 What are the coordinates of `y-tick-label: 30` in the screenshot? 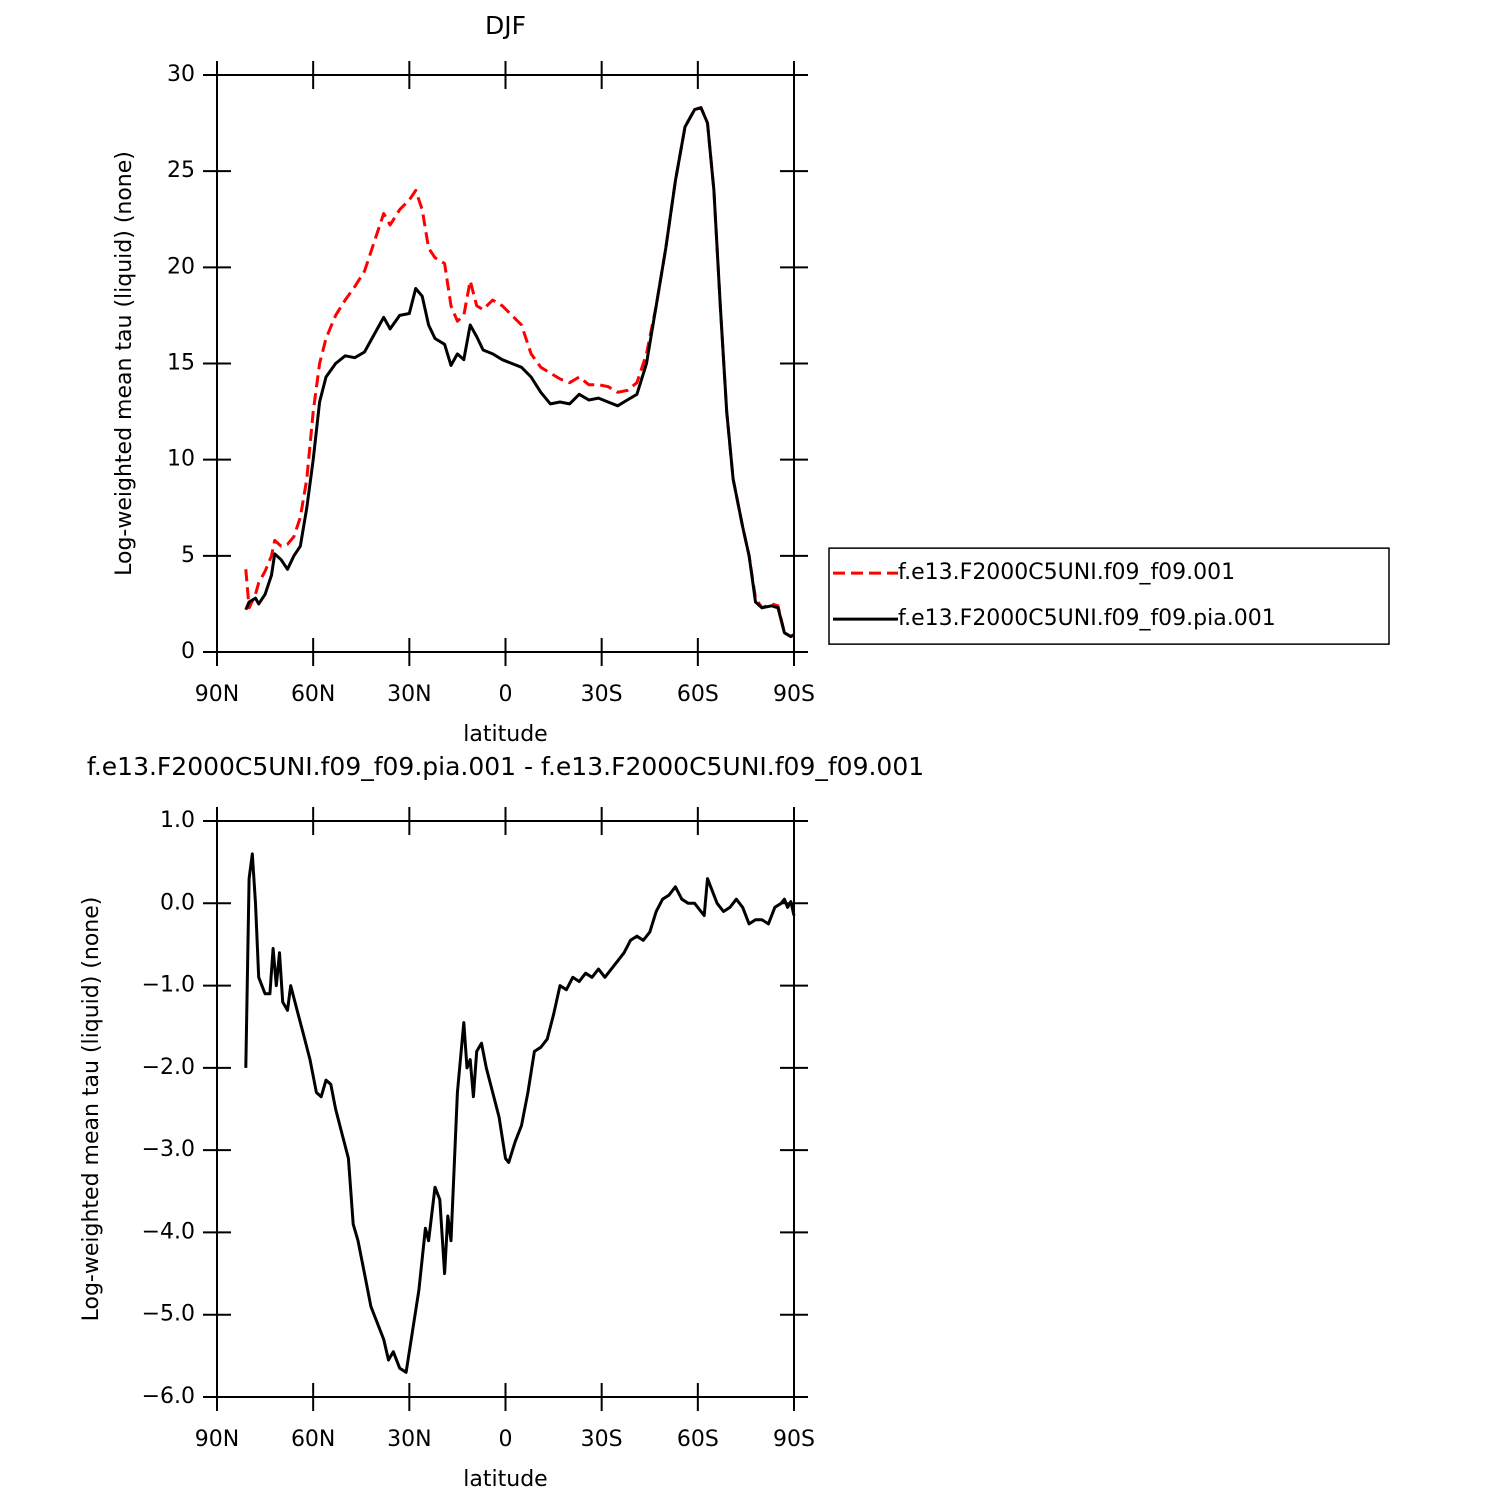 It's located at (181, 74).